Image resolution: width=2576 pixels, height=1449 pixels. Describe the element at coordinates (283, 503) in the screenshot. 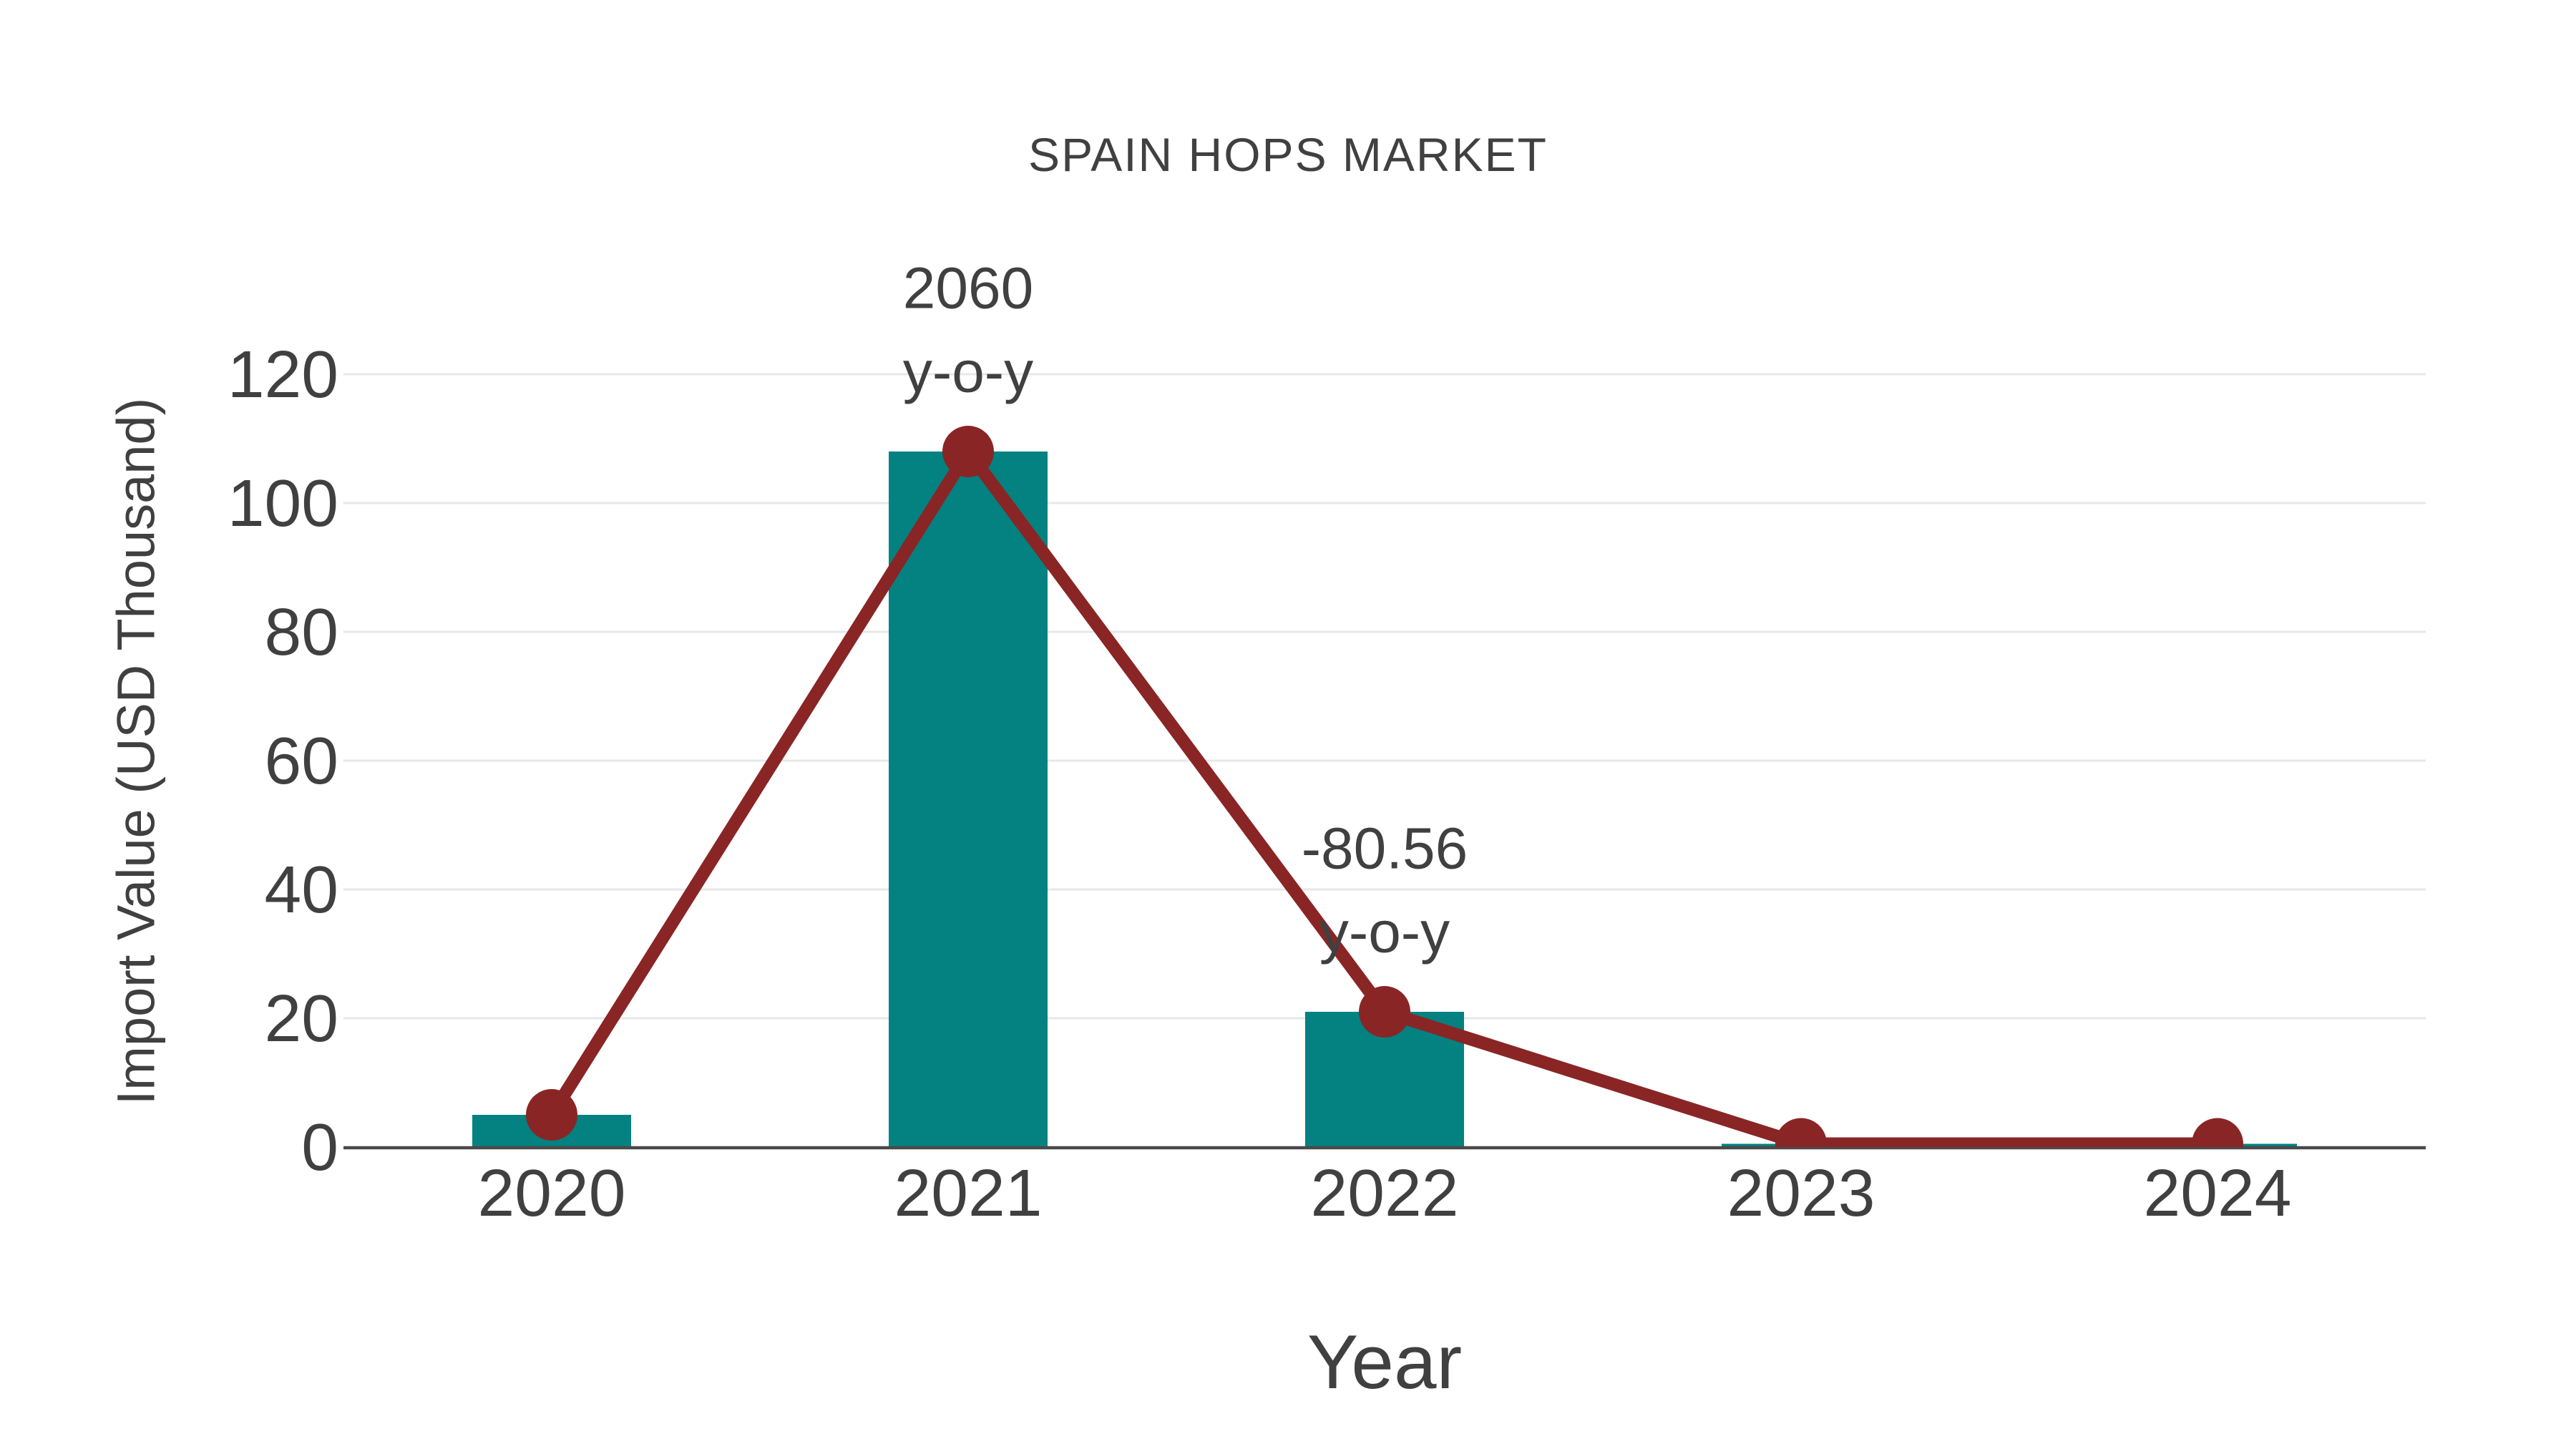

I see `y-tick-label: 100` at that location.